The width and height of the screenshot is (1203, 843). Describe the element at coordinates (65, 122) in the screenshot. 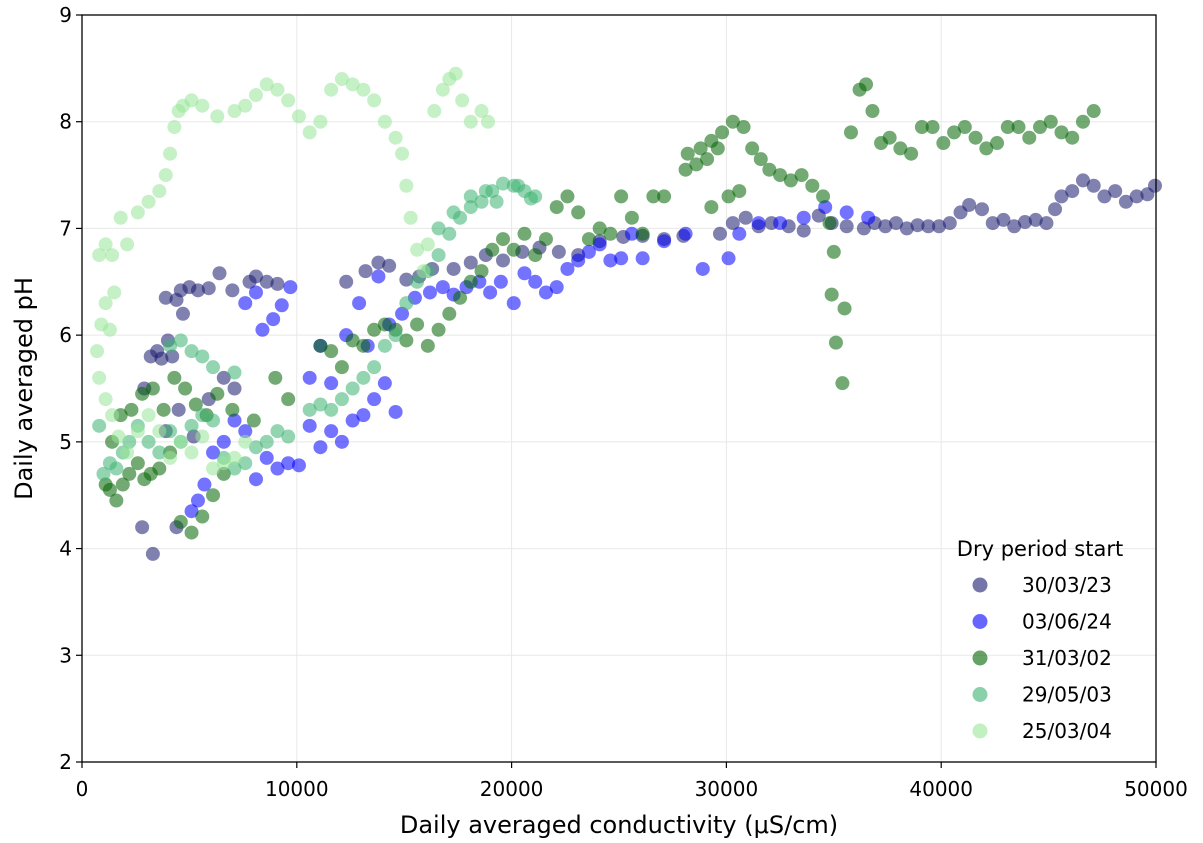

I see `y-tick-label: 8` at that location.